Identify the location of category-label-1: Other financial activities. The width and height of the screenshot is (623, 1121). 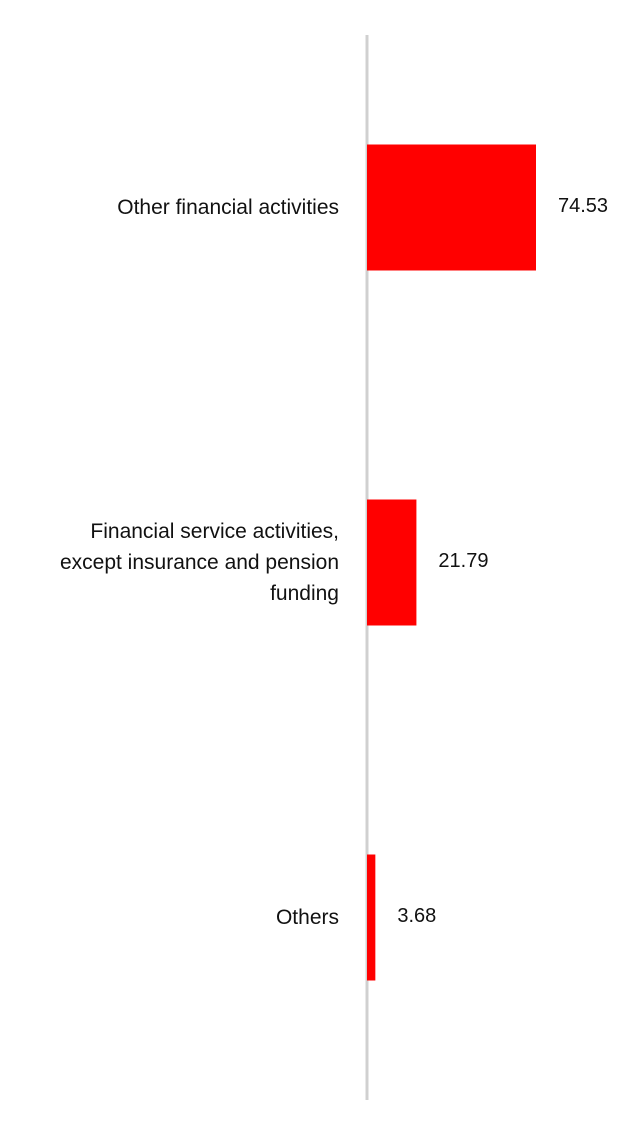
(174, 207).